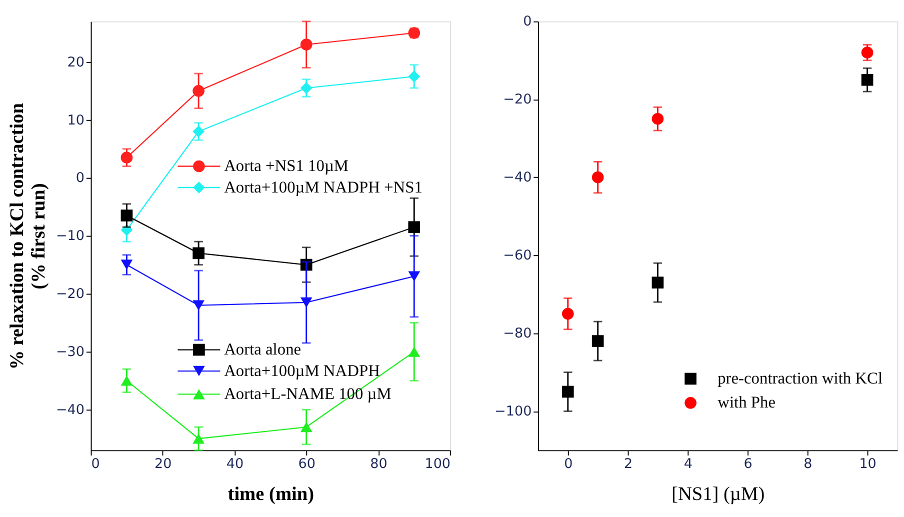 The height and width of the screenshot is (517, 904). What do you see at coordinates (437, 464) in the screenshot?
I see `x-tick-label: 100` at bounding box center [437, 464].